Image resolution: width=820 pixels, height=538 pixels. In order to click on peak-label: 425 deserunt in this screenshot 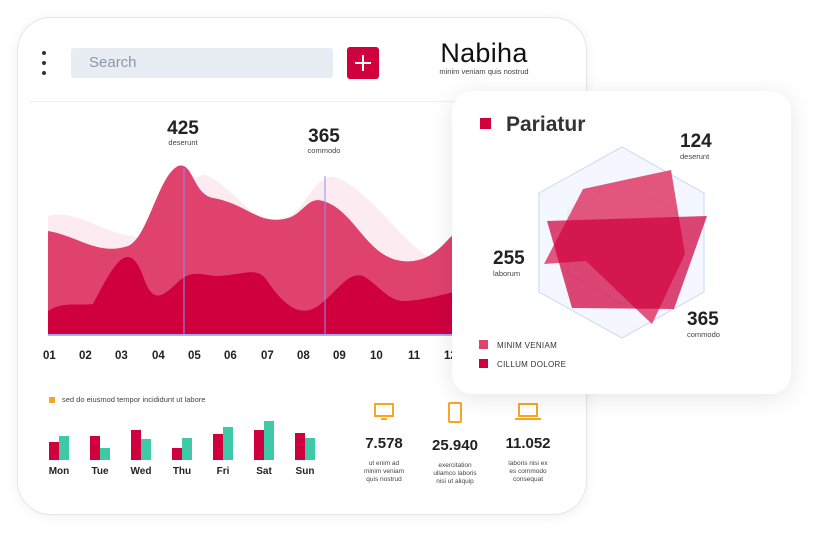, I will do `click(183, 132)`.